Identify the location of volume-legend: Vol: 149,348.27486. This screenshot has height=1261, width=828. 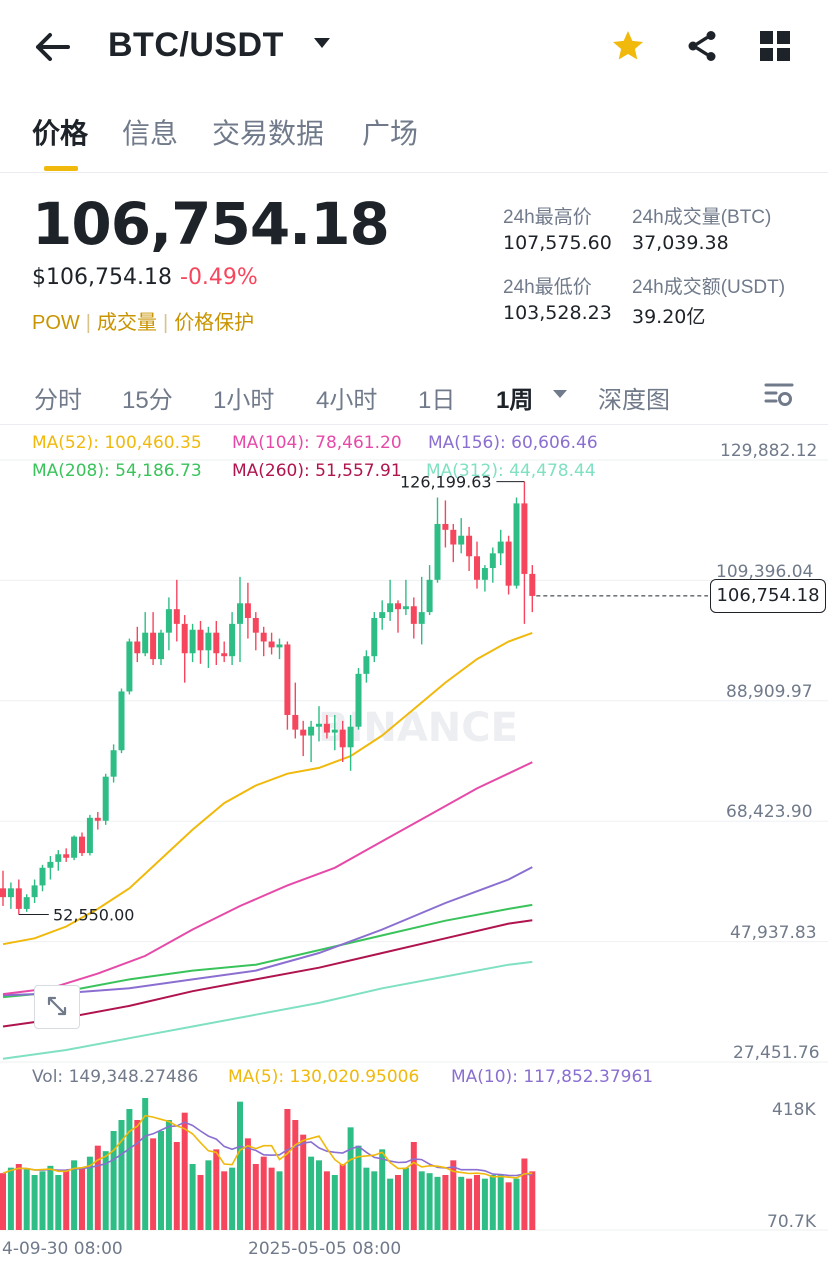
(115, 1077).